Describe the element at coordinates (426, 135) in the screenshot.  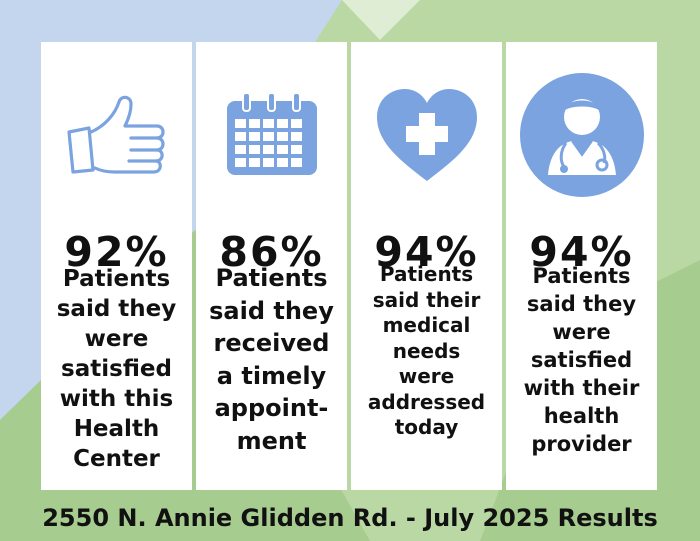
I see `heart-plus-icon` at that location.